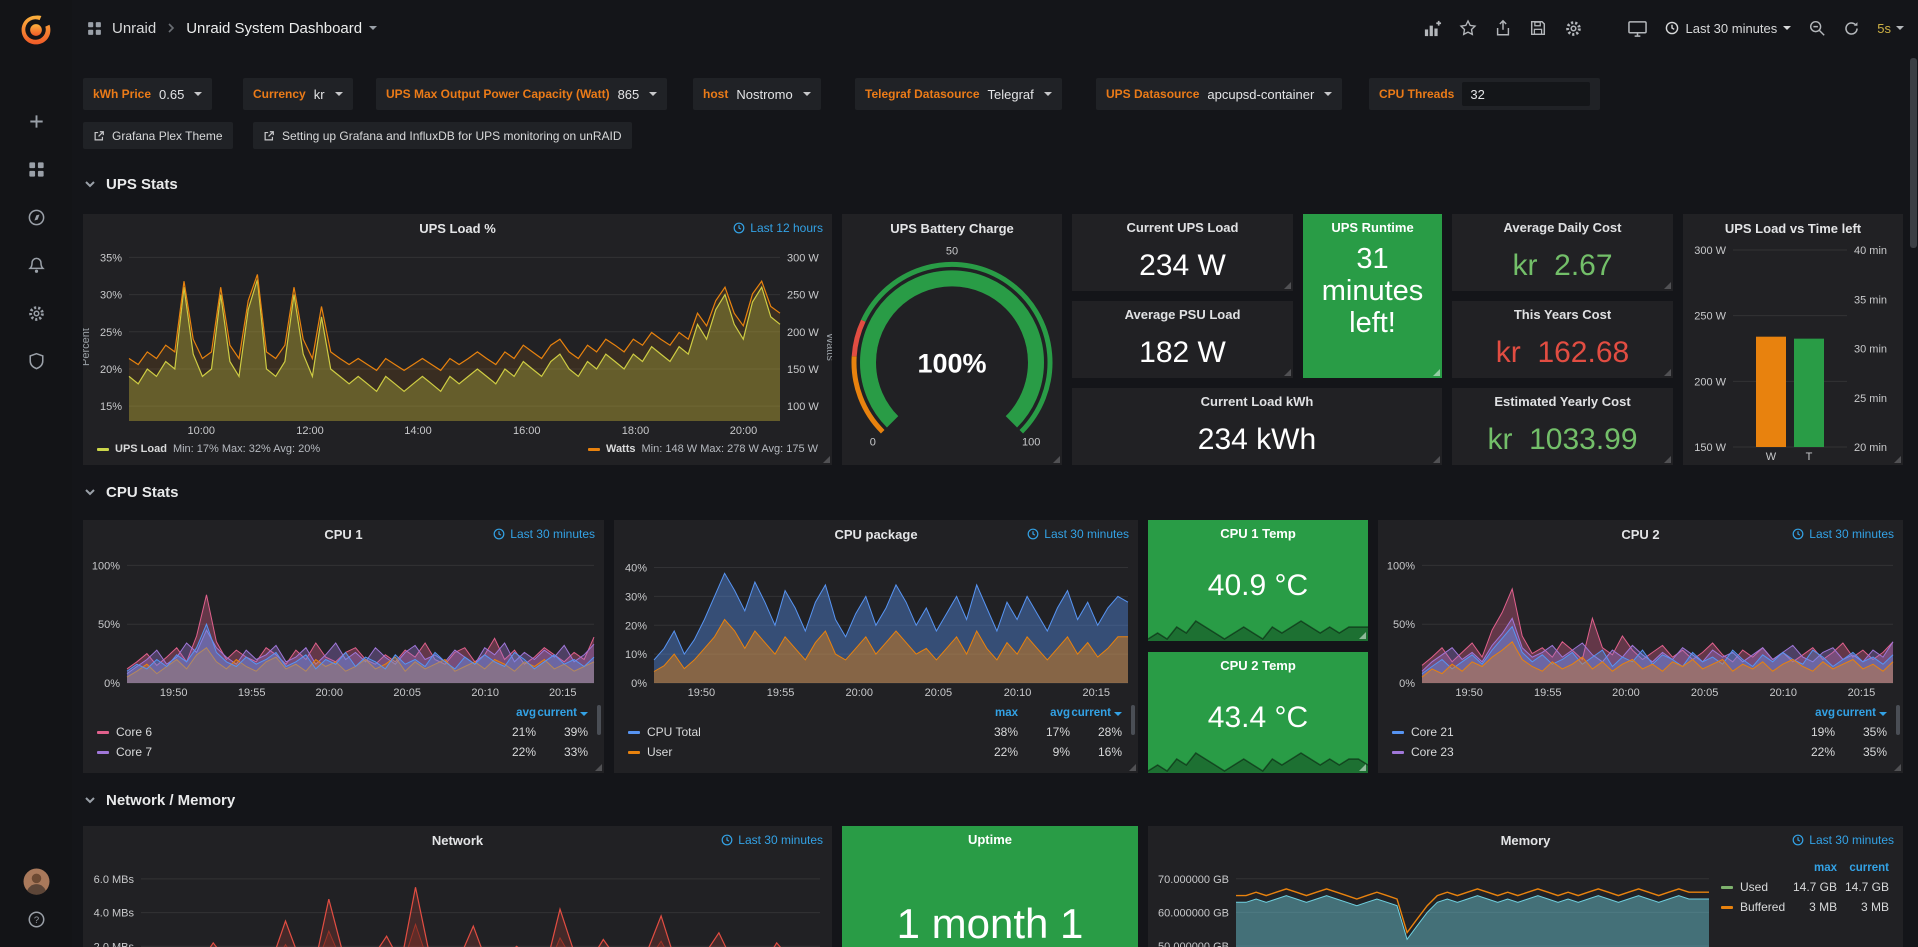  Describe the element at coordinates (1526, 94) in the screenshot. I see `cpu-threads-input: 32` at that location.